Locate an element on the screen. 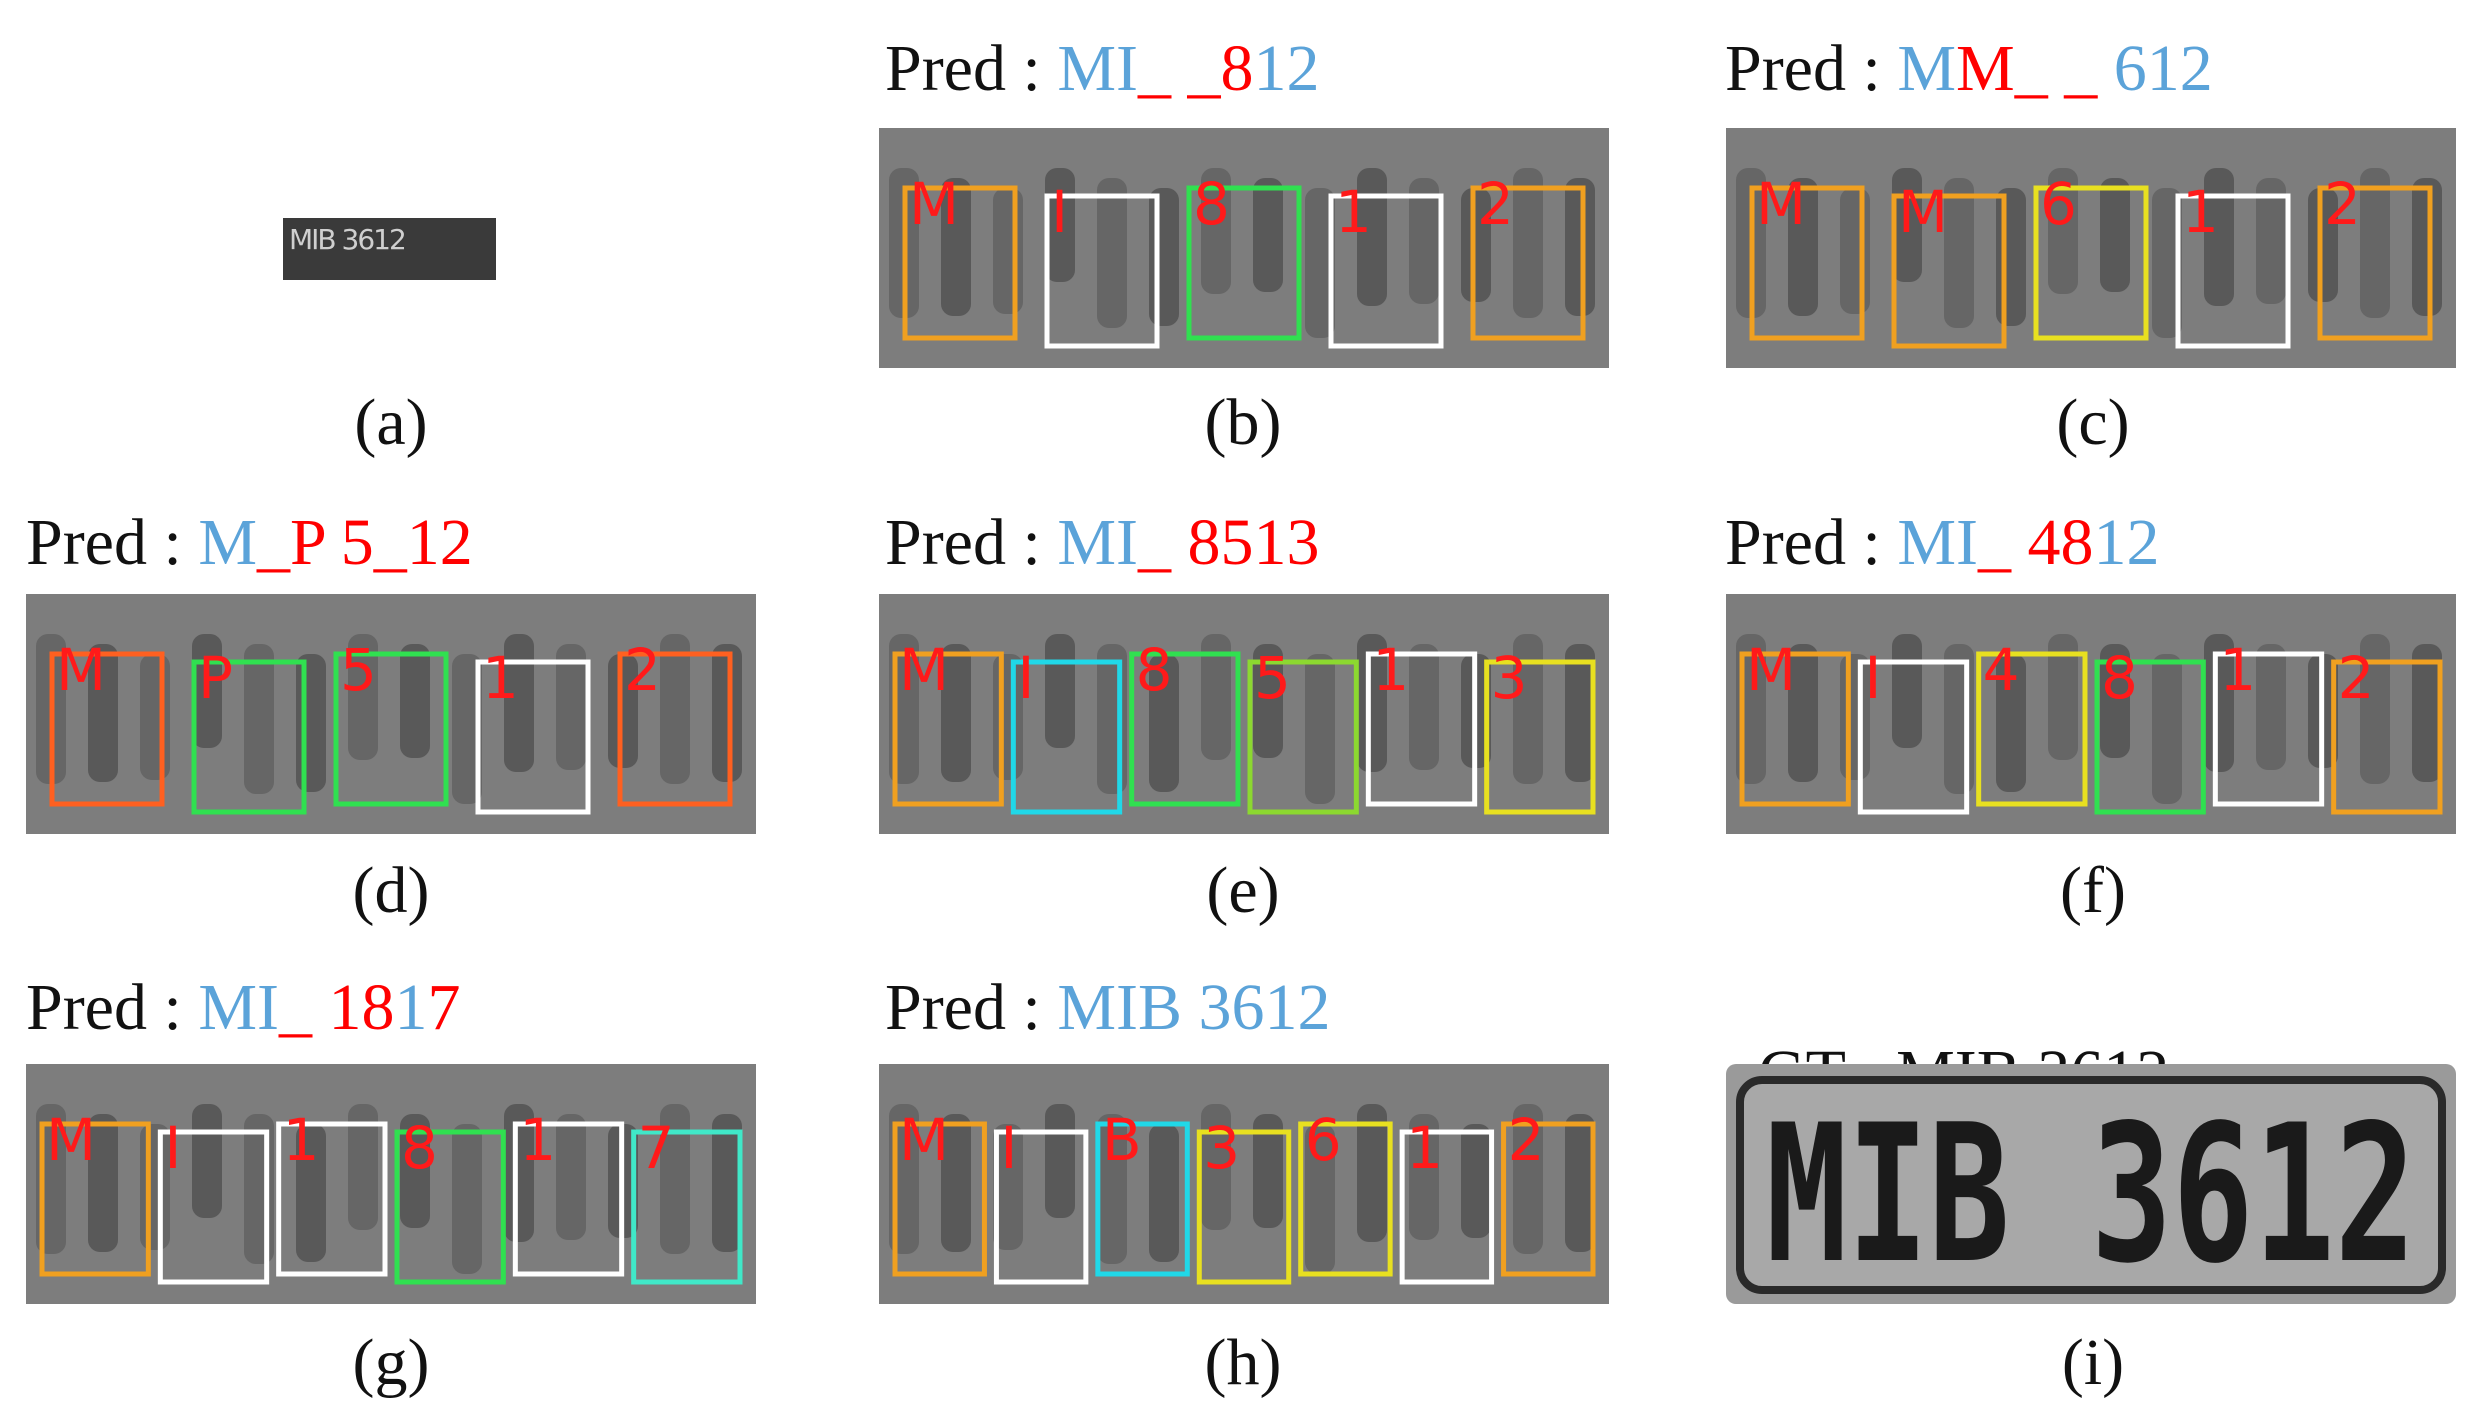  caption-e: (e) is located at coordinates (1243, 890).